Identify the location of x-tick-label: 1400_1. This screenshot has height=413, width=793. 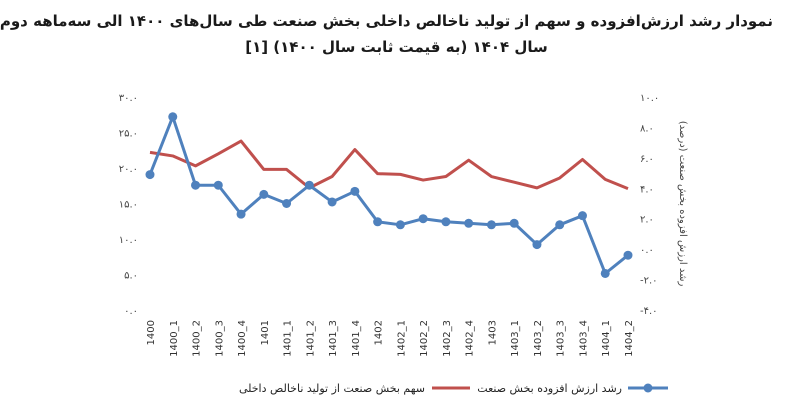
(174, 338).